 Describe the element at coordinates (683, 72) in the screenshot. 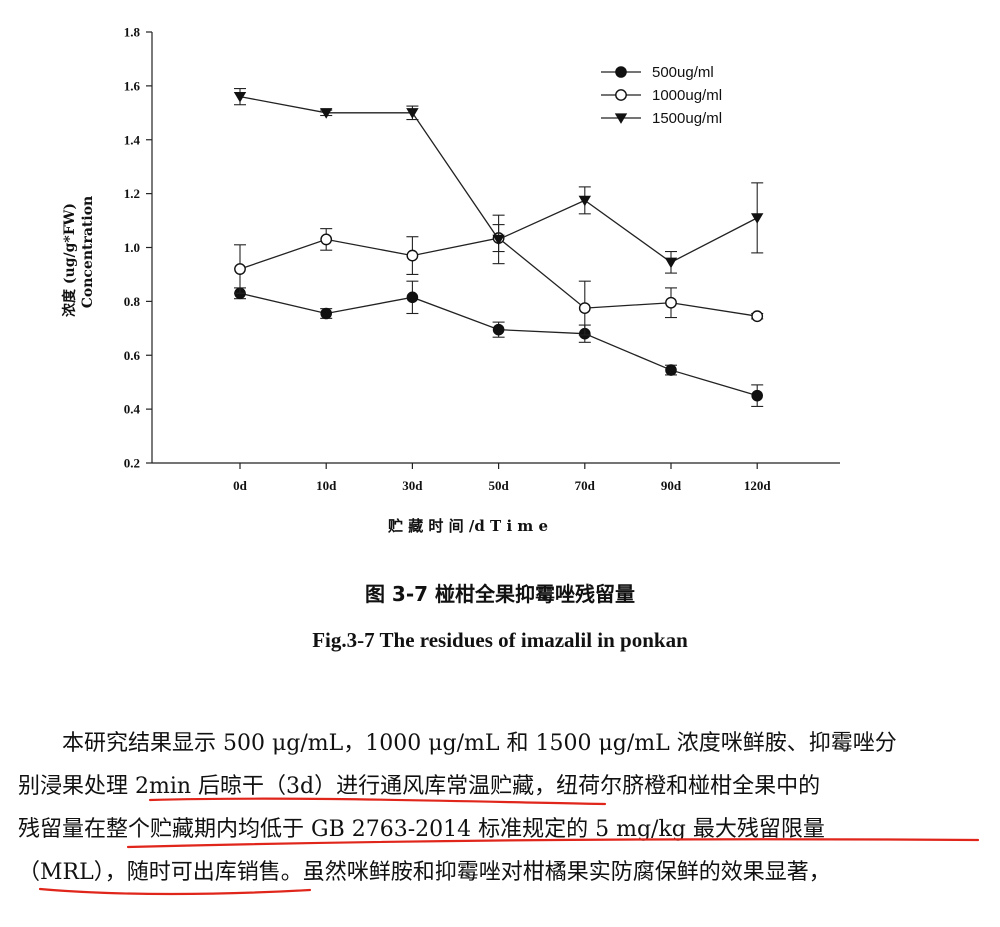

I see `legend-label: 500ug/ml` at that location.